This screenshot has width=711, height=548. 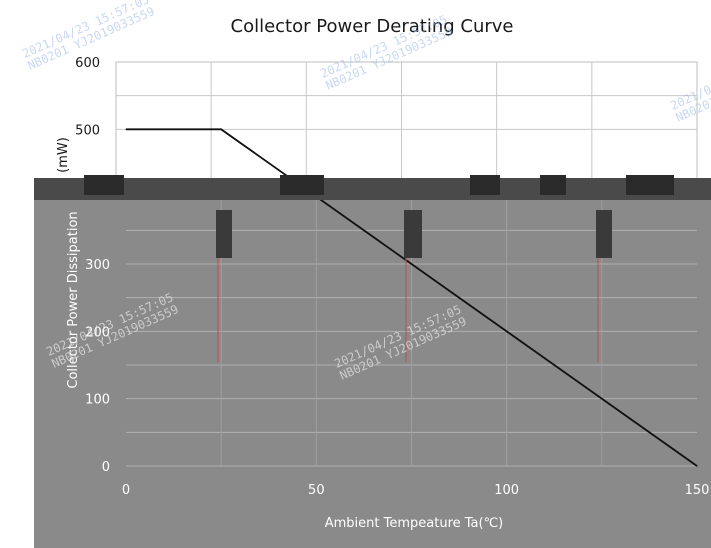 I want to click on y-tick-label: 0, so click(x=106, y=467).